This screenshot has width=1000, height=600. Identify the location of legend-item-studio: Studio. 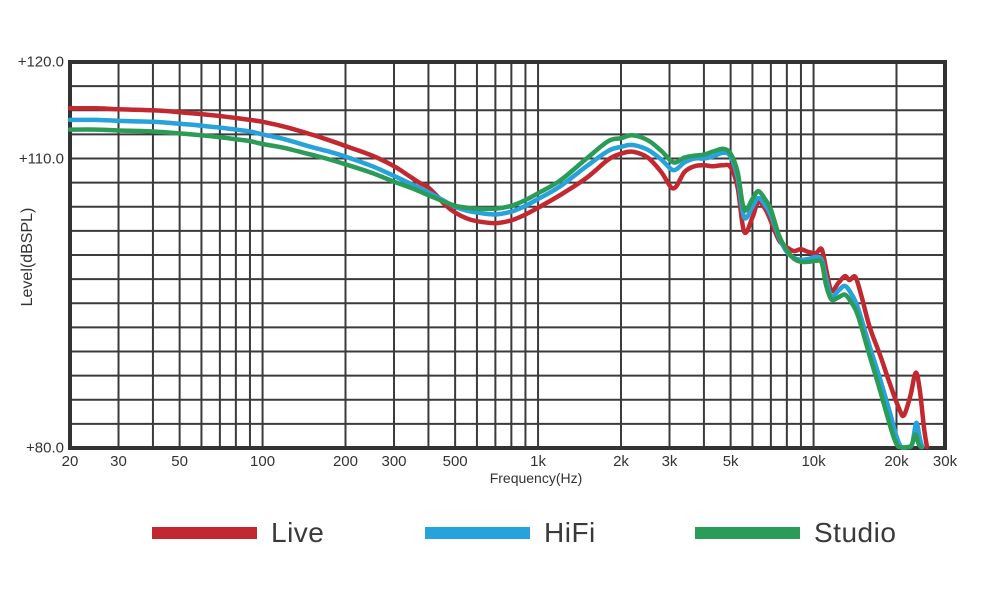
(795, 533).